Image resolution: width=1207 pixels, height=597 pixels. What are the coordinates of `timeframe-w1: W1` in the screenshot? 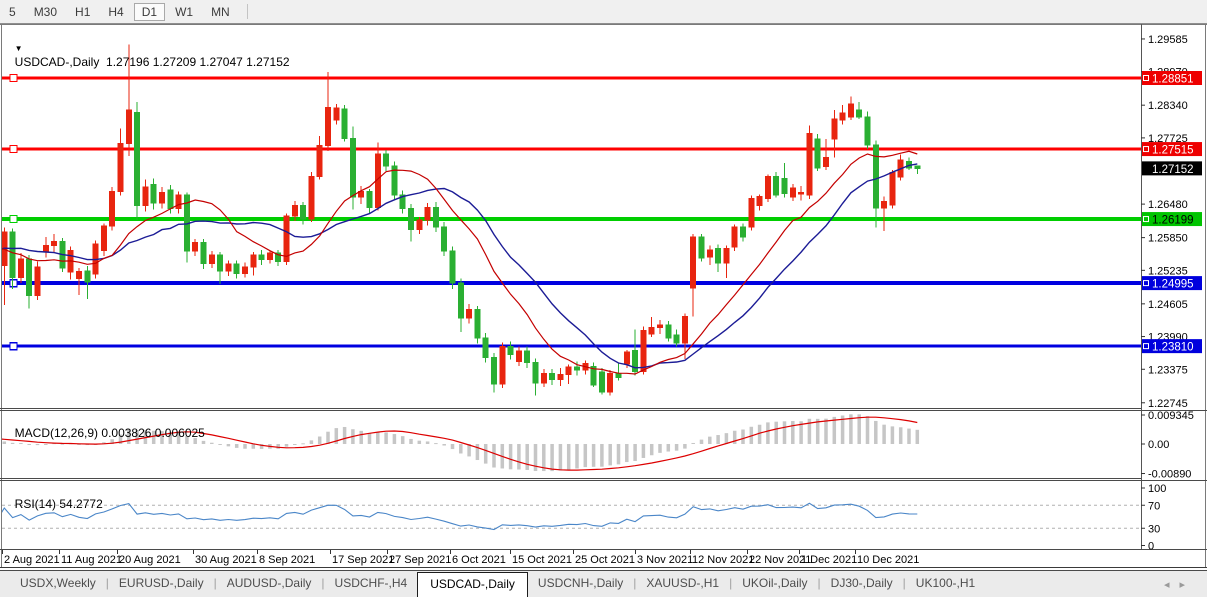 It's located at (184, 11).